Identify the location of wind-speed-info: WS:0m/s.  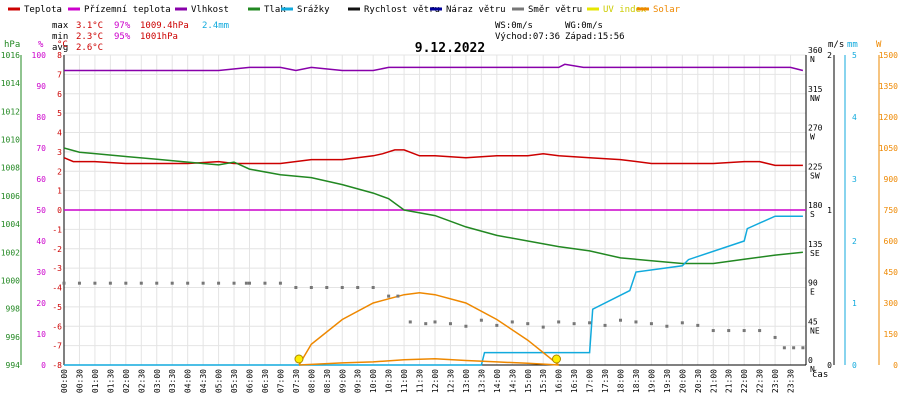
(514, 26).